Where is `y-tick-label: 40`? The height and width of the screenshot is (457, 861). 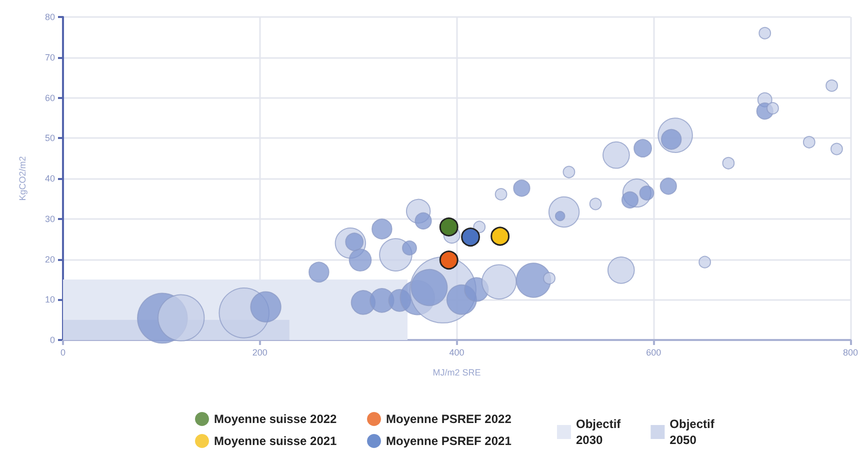
y-tick-label: 40 is located at coordinates (49, 179).